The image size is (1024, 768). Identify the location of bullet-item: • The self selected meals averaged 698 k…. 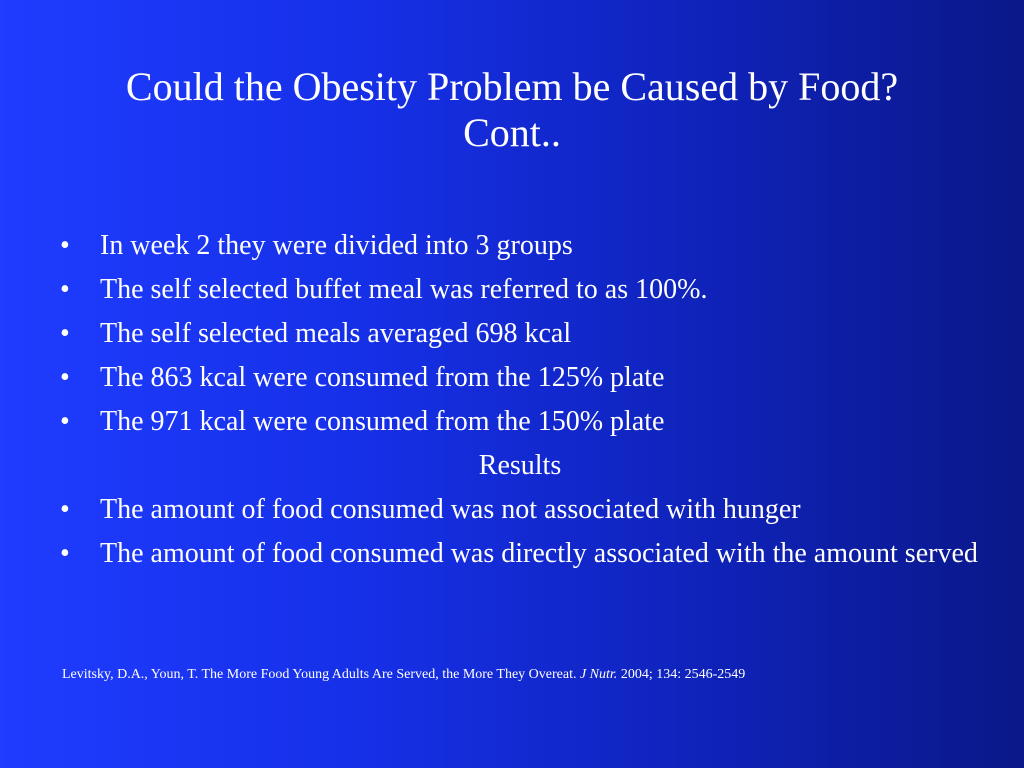
(520, 333).